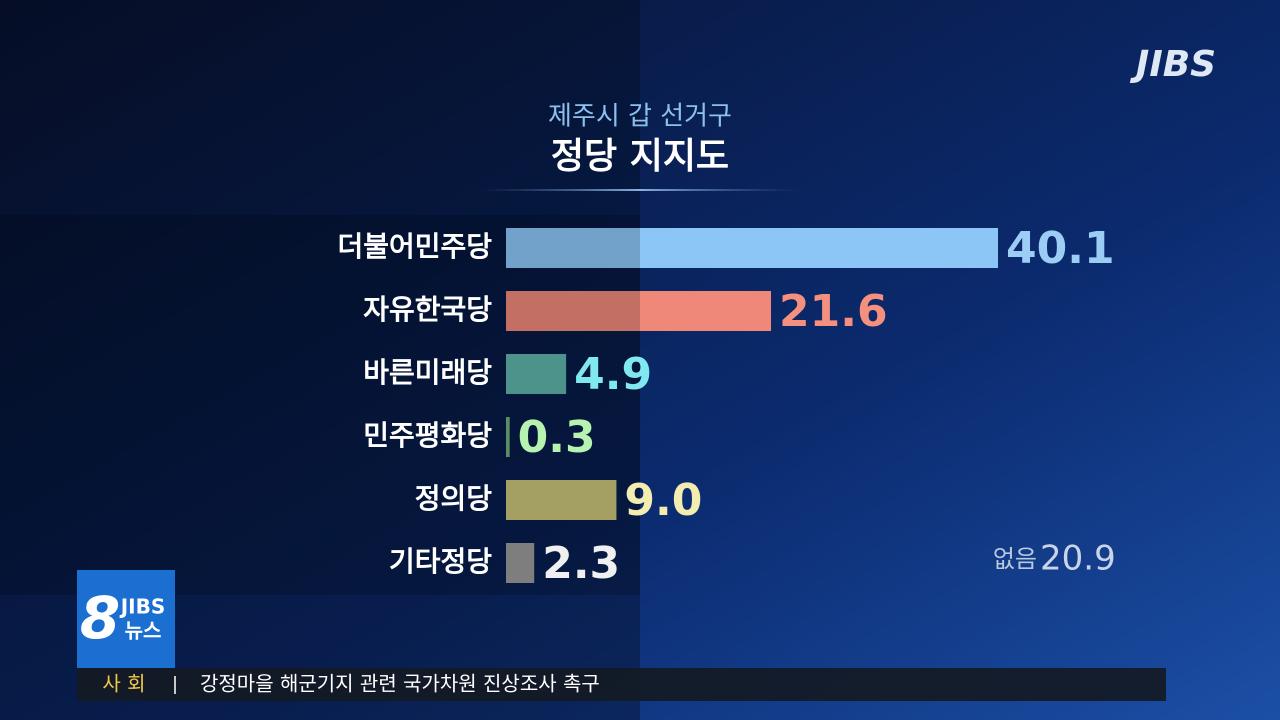 The image size is (1280, 720). What do you see at coordinates (427, 309) in the screenshot?
I see `category-label: 자유한국당` at bounding box center [427, 309].